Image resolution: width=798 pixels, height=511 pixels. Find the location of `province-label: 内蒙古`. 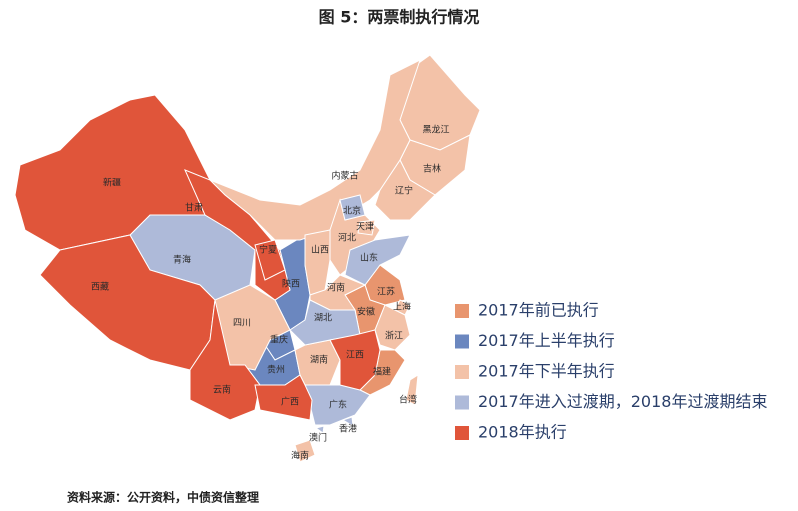

province-label: 内蒙古 is located at coordinates (344, 176).